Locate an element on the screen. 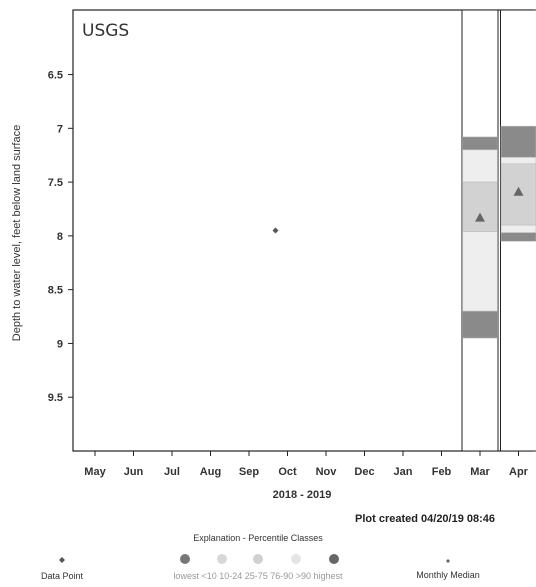 The height and width of the screenshot is (587, 536). legend-title: Explanation - Percentile Classes is located at coordinates (258, 538).